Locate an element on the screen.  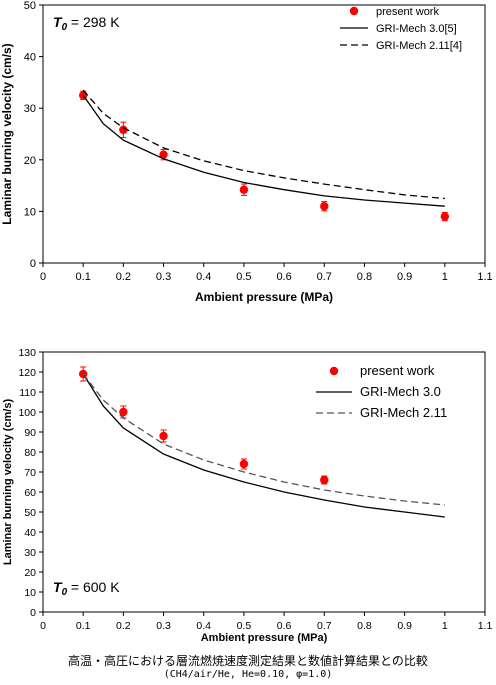
y-tick-label: 100 is located at coordinates (27, 413).